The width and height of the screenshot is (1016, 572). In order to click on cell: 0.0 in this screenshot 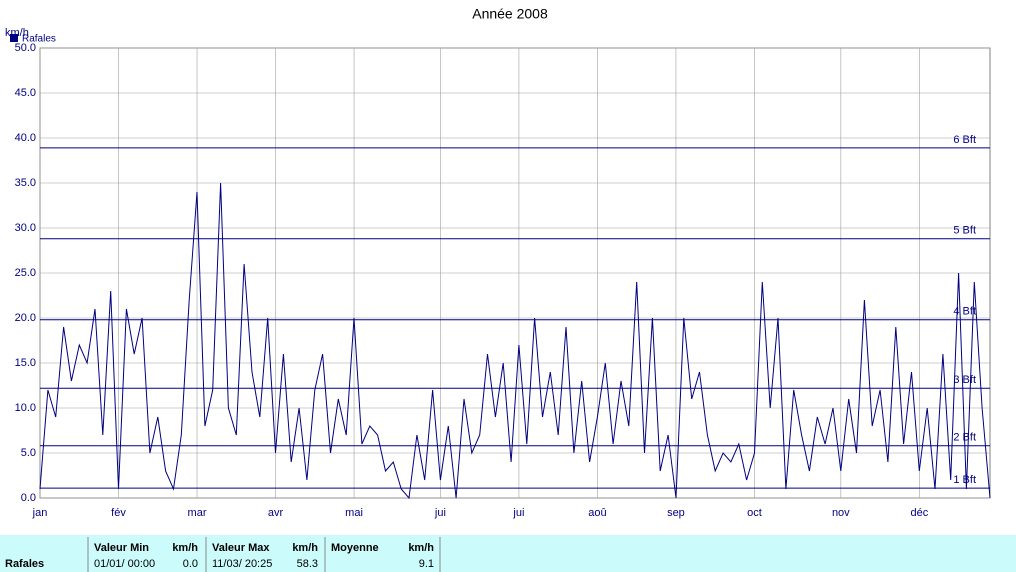, I will do `click(190, 564)`.